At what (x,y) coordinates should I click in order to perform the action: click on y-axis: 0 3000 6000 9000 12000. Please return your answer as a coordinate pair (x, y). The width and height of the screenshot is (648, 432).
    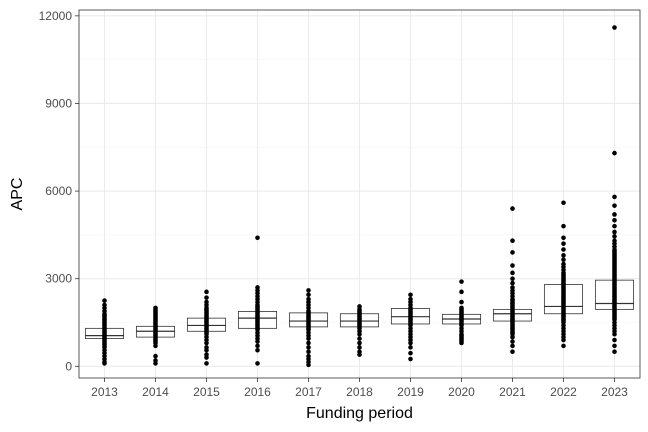
    Looking at the image, I should click on (59, 191).